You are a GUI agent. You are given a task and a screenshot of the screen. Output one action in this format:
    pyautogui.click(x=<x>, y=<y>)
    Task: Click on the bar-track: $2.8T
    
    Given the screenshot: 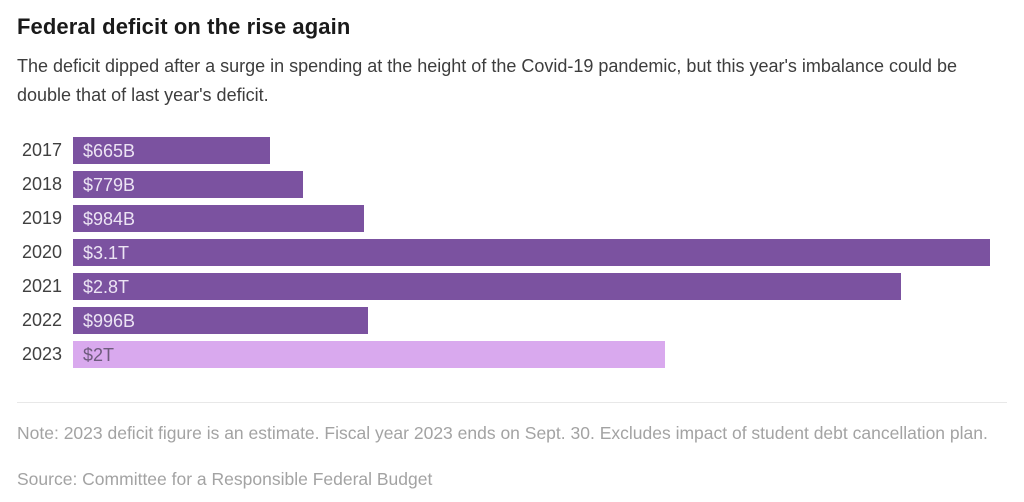 What is the action you would take?
    pyautogui.click(x=531, y=286)
    